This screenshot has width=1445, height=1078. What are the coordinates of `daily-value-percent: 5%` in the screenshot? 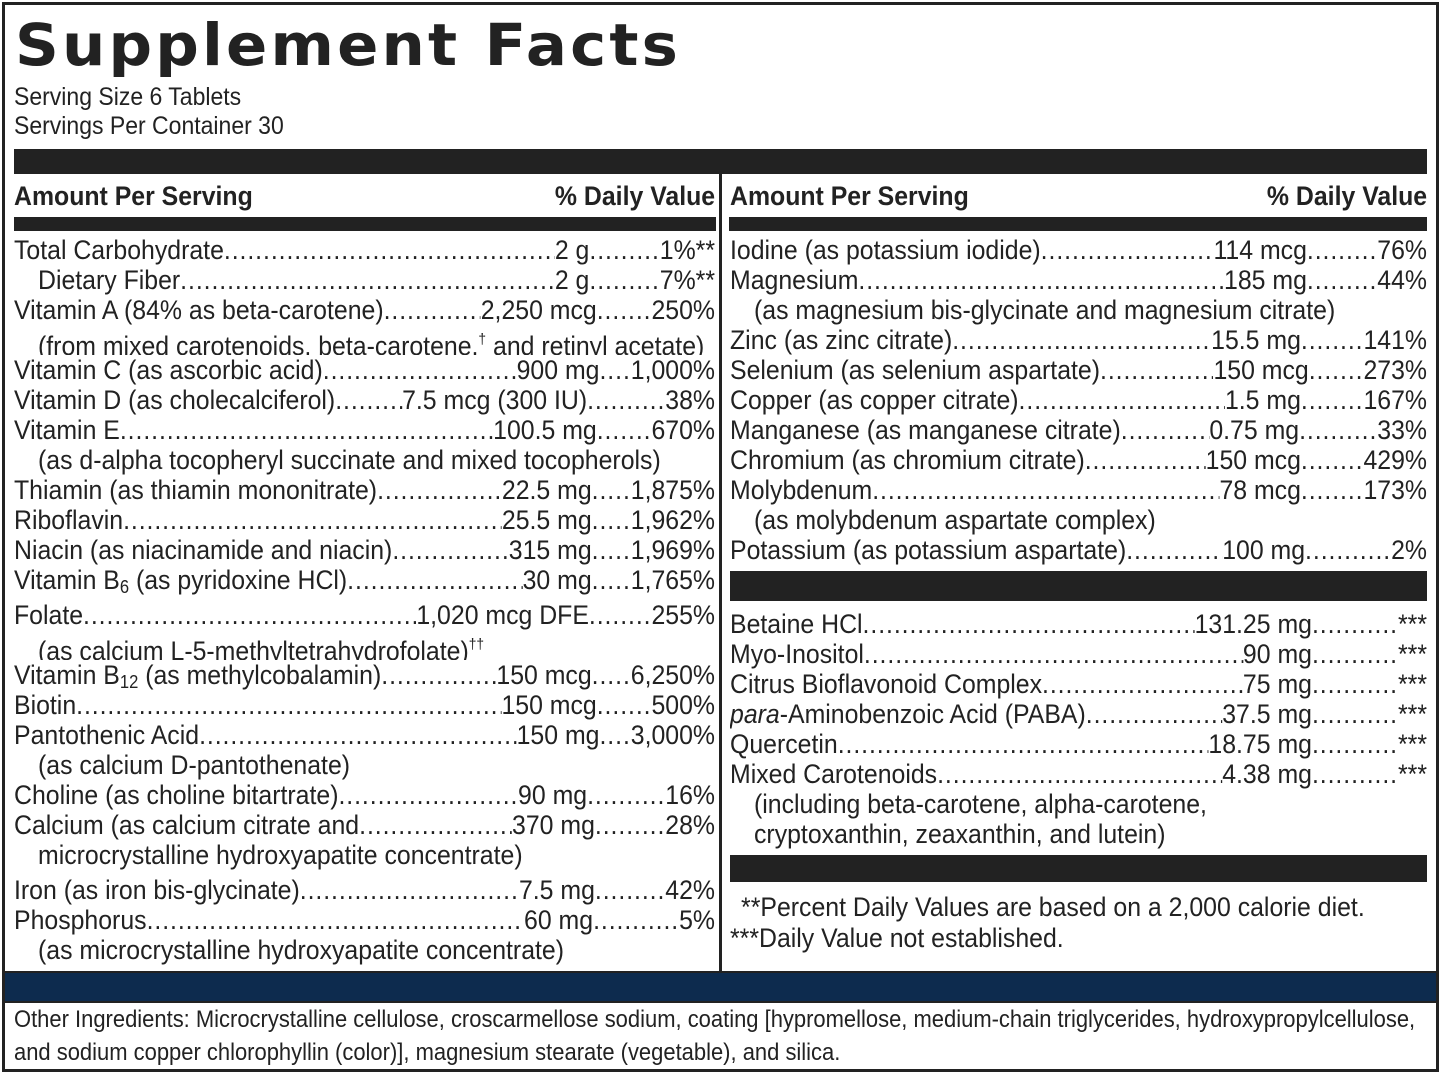 It's located at (697, 920).